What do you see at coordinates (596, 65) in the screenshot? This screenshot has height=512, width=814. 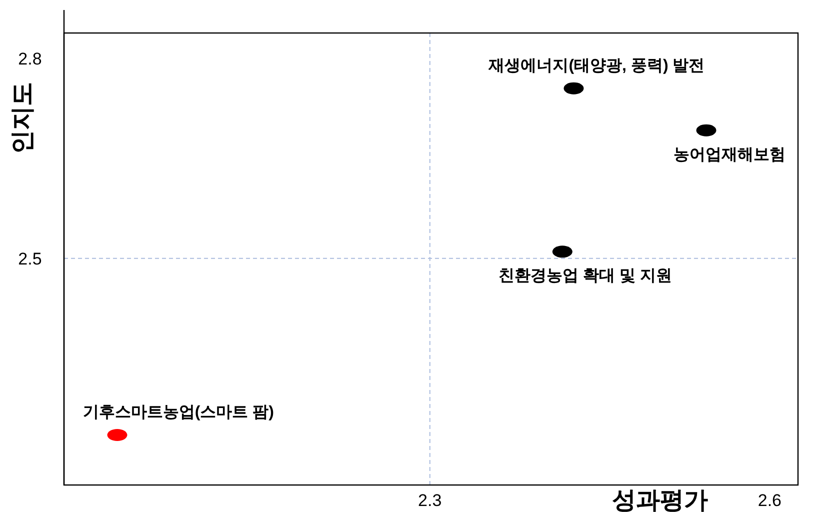 I see `annotation: 재생에너지(태양광, 풍력) 발전` at bounding box center [596, 65].